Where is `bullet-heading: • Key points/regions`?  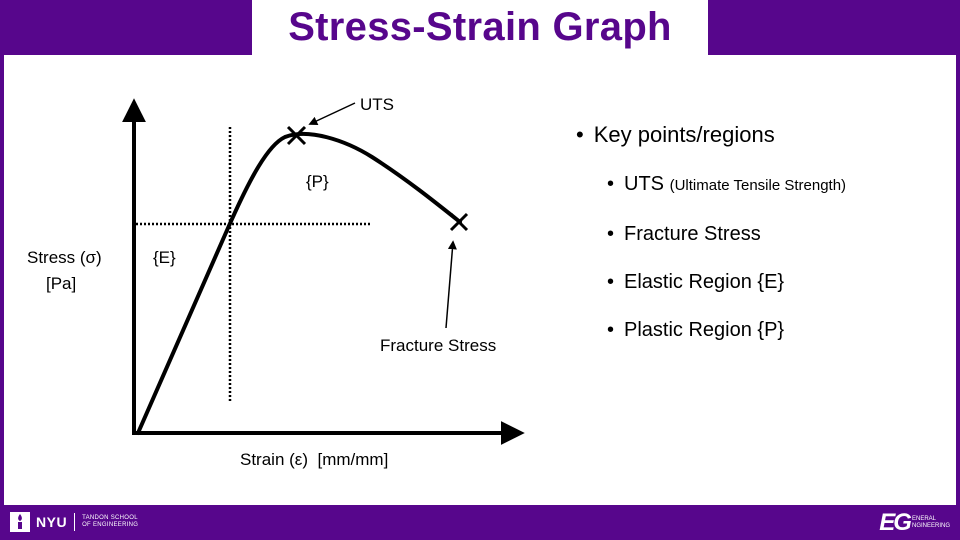
bullet-heading: • Key points/regions is located at coordinates (675, 134).